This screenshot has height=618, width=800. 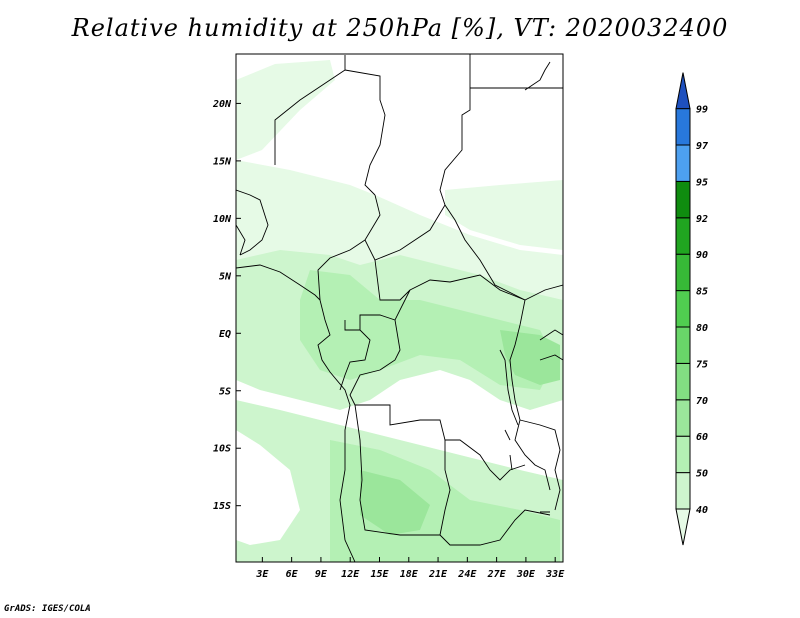 I want to click on lon-tick-label: 9E, so click(x=321, y=574).